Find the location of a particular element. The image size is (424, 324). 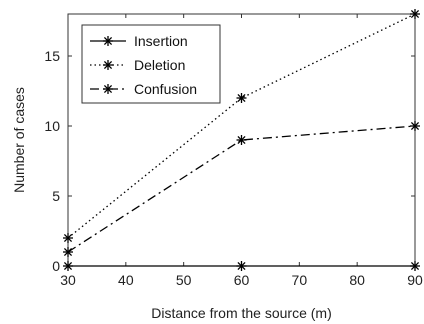

legend-marker-deletion is located at coordinates (108, 65).